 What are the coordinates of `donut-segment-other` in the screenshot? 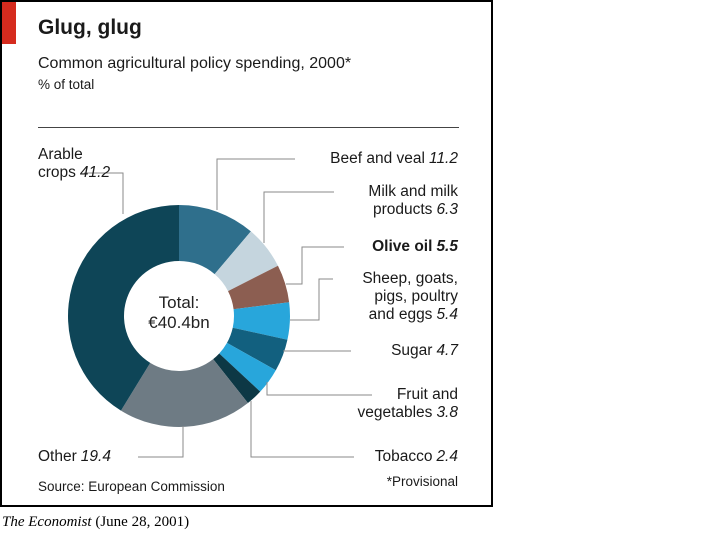 It's located at (184, 393).